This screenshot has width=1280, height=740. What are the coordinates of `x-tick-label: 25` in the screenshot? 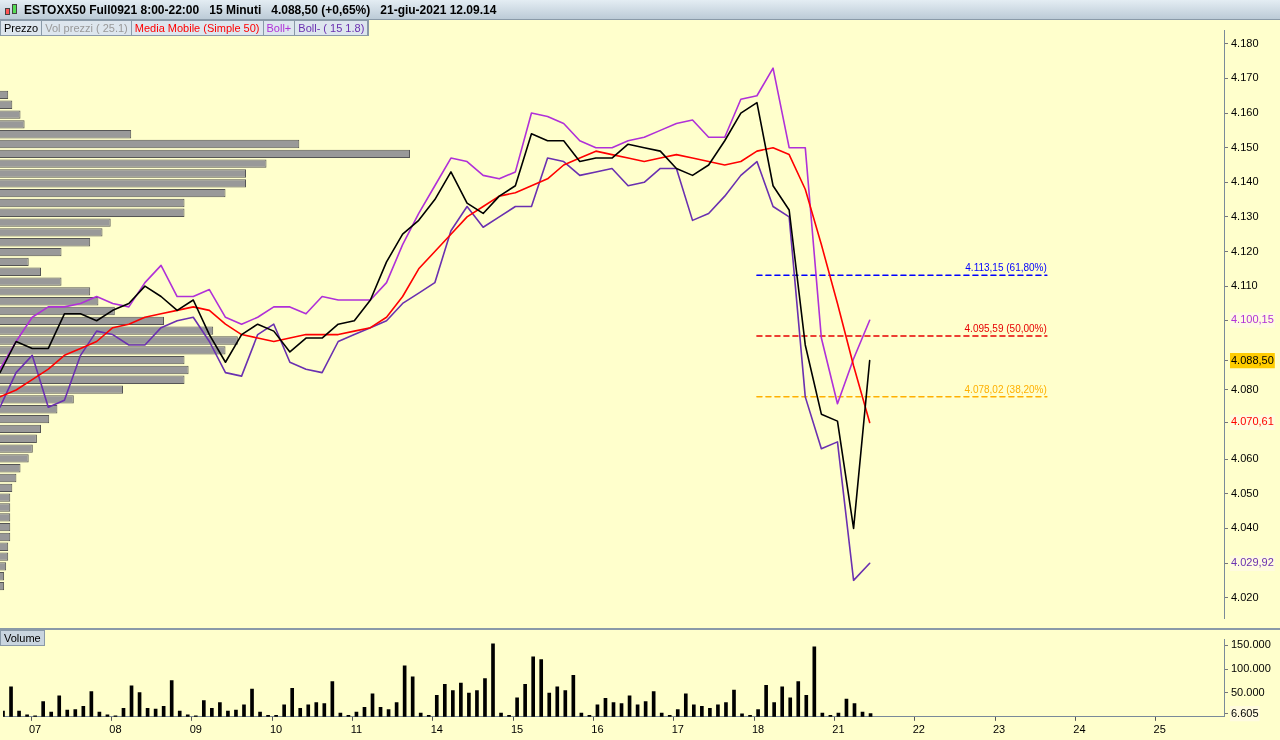 It's located at (1159, 729).